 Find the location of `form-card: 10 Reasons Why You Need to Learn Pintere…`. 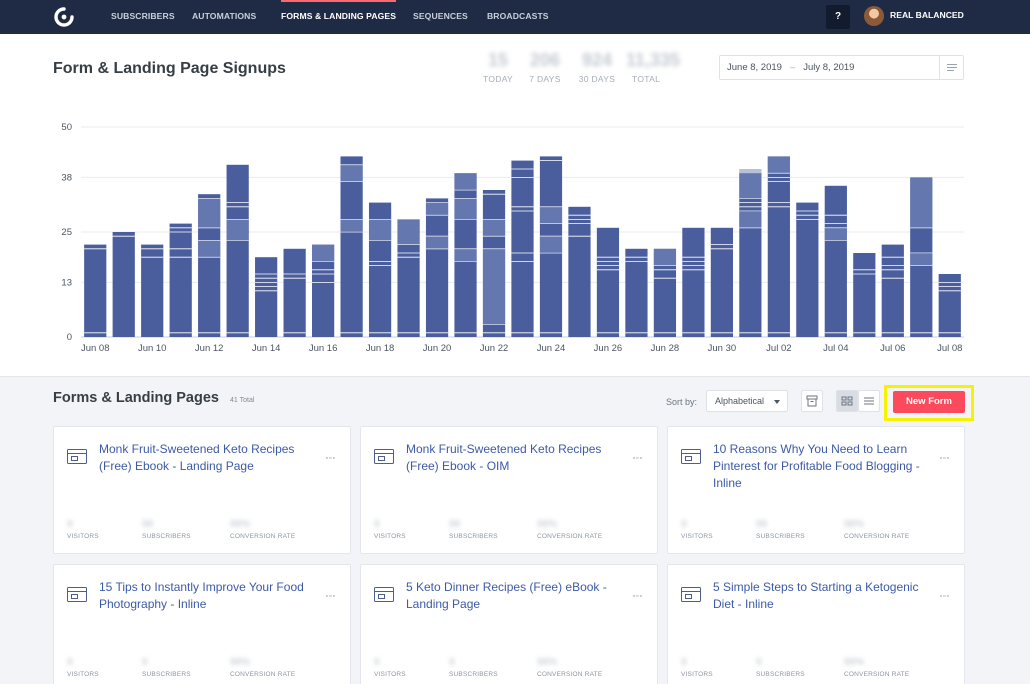

form-card: 10 Reasons Why You Need to Learn Pintere… is located at coordinates (816, 490).